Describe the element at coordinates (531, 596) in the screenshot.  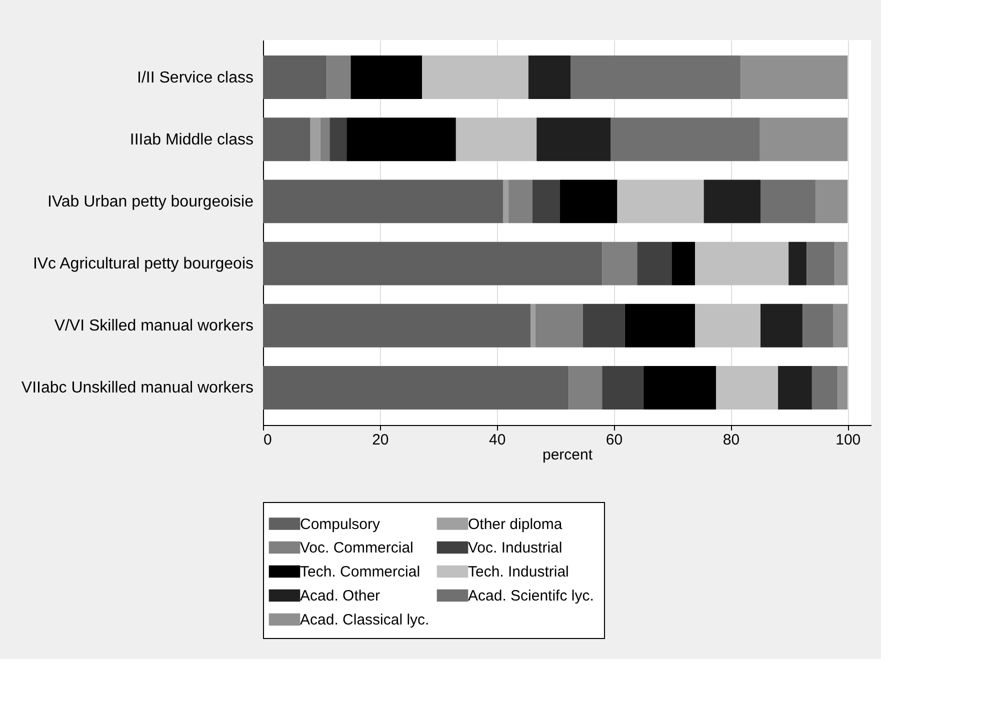
I see `legend-label: Acad. Scientifc lyc.` at that location.